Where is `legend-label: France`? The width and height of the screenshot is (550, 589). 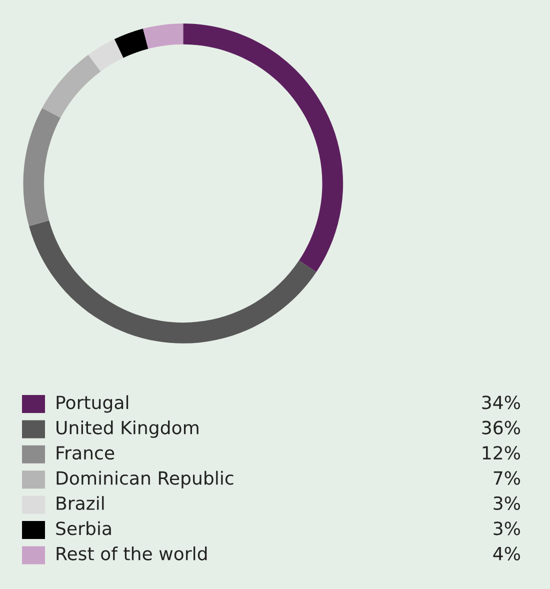 legend-label: France is located at coordinates (85, 453).